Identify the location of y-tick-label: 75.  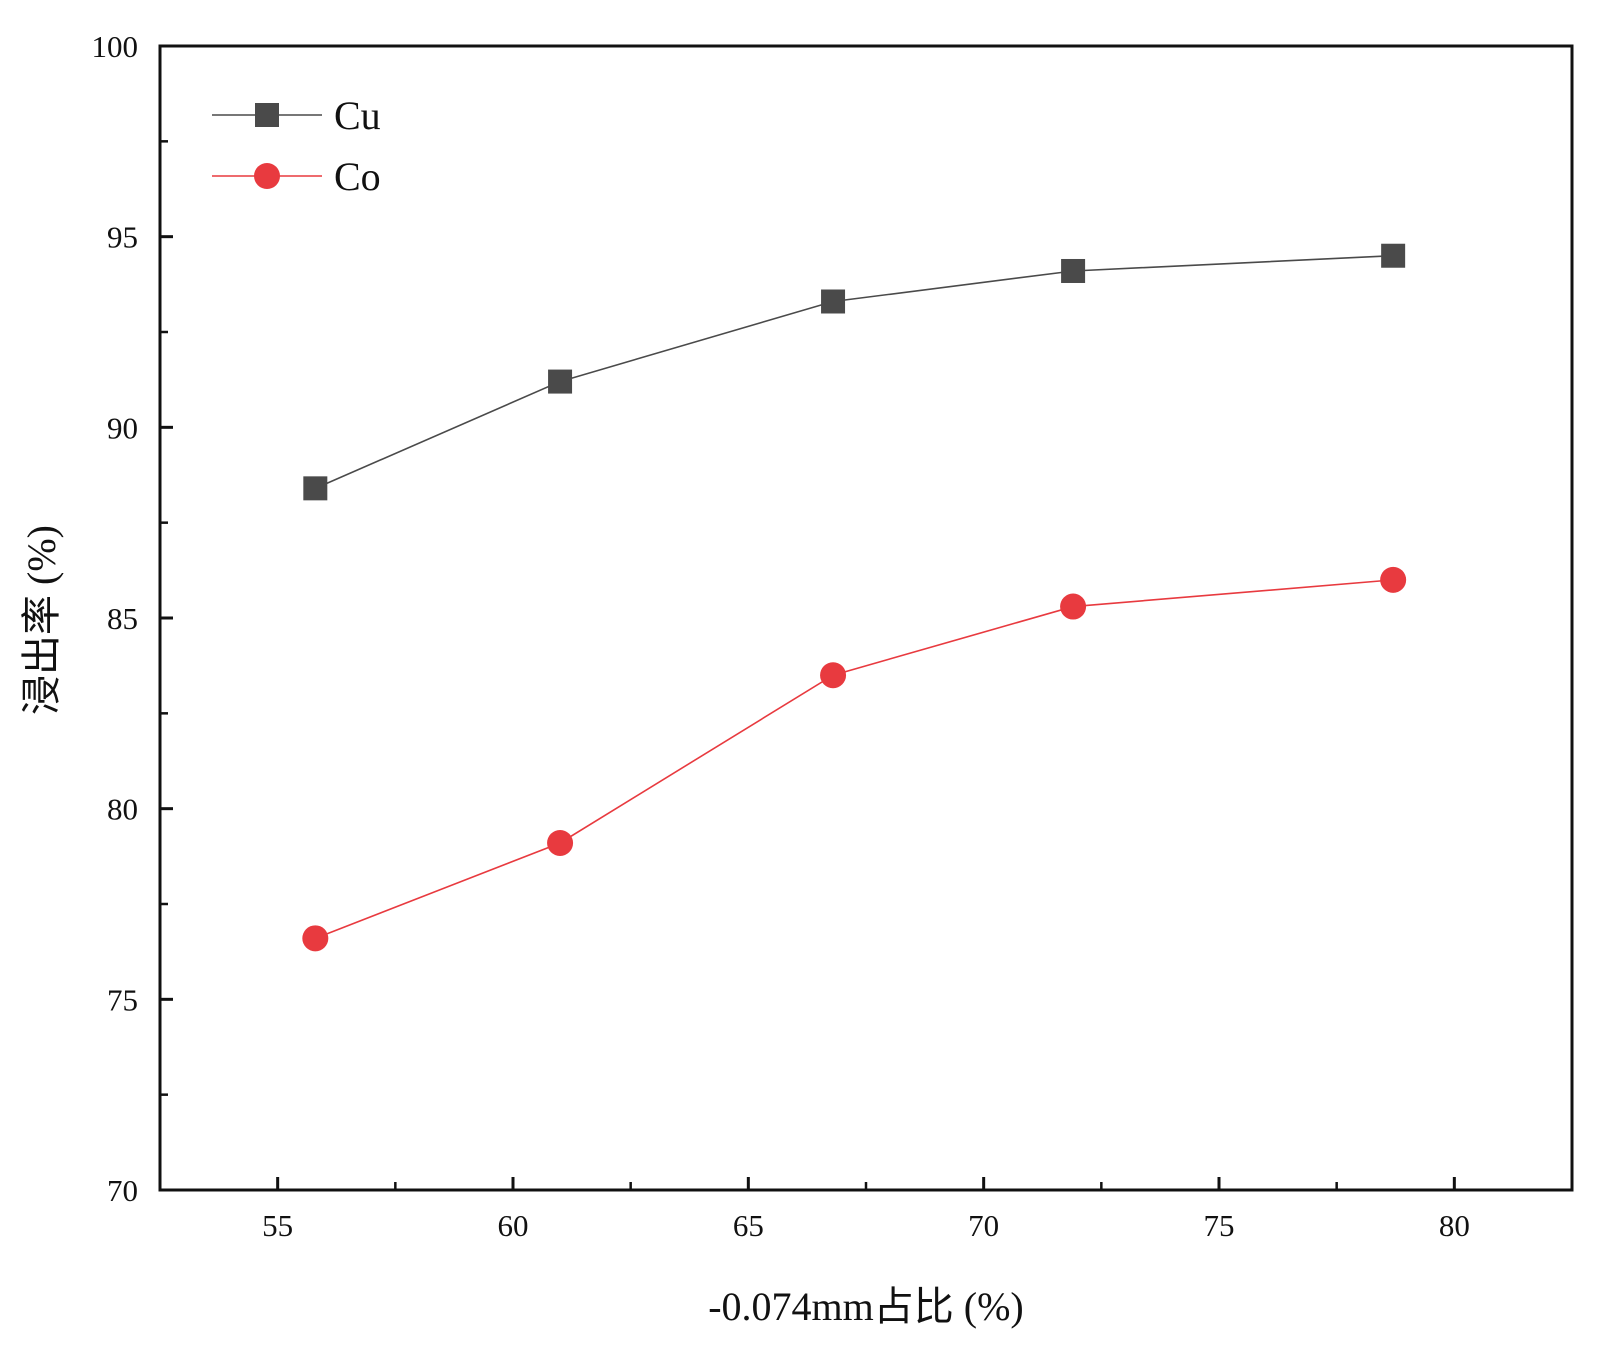
(122, 999).